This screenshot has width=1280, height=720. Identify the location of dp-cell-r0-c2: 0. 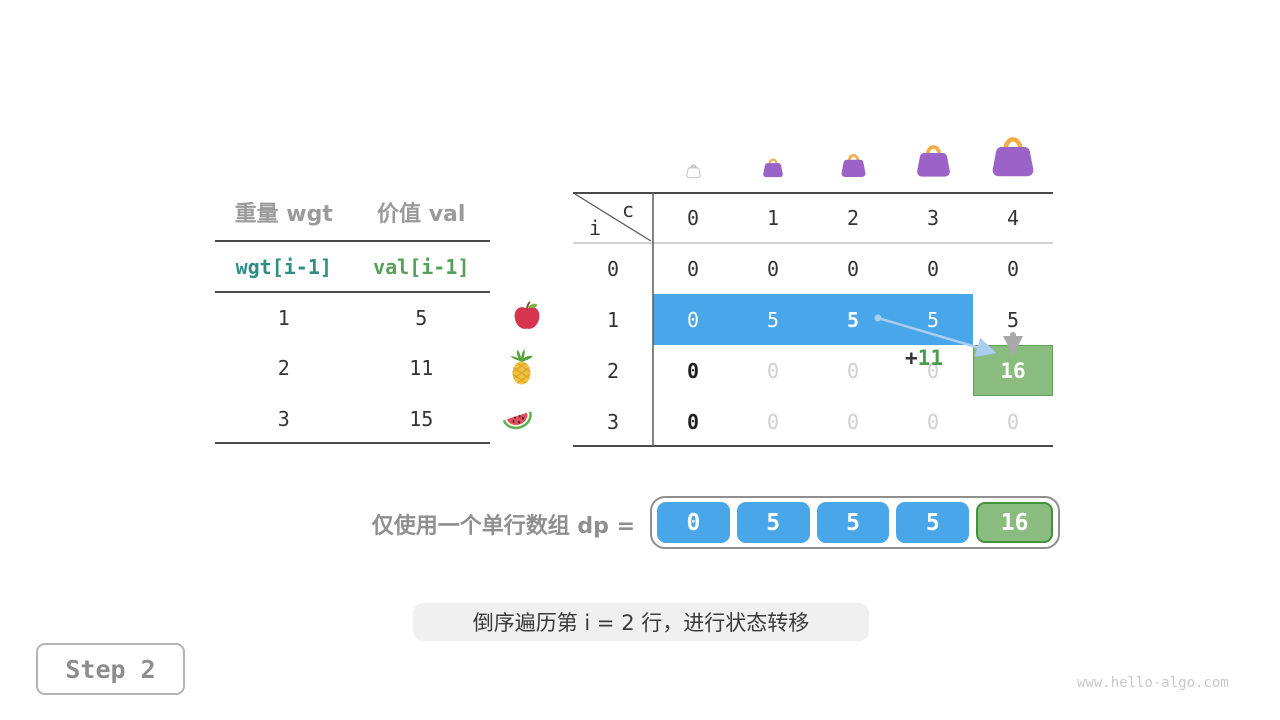
(853, 268).